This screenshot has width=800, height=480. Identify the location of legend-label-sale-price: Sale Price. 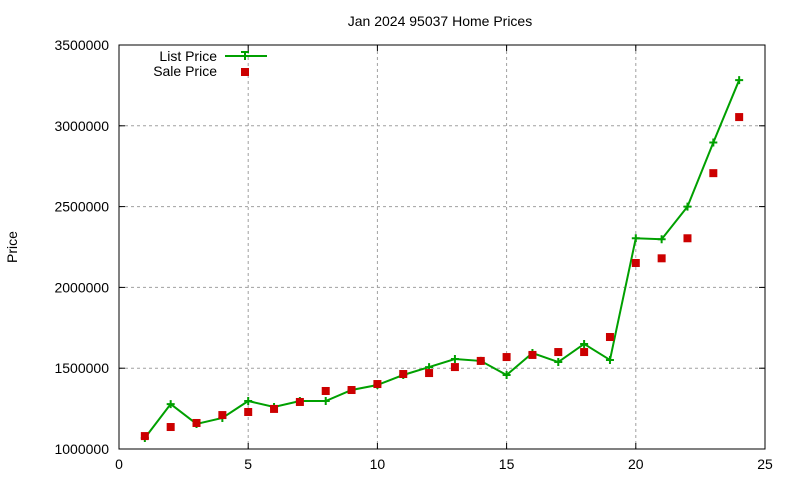
(185, 71).